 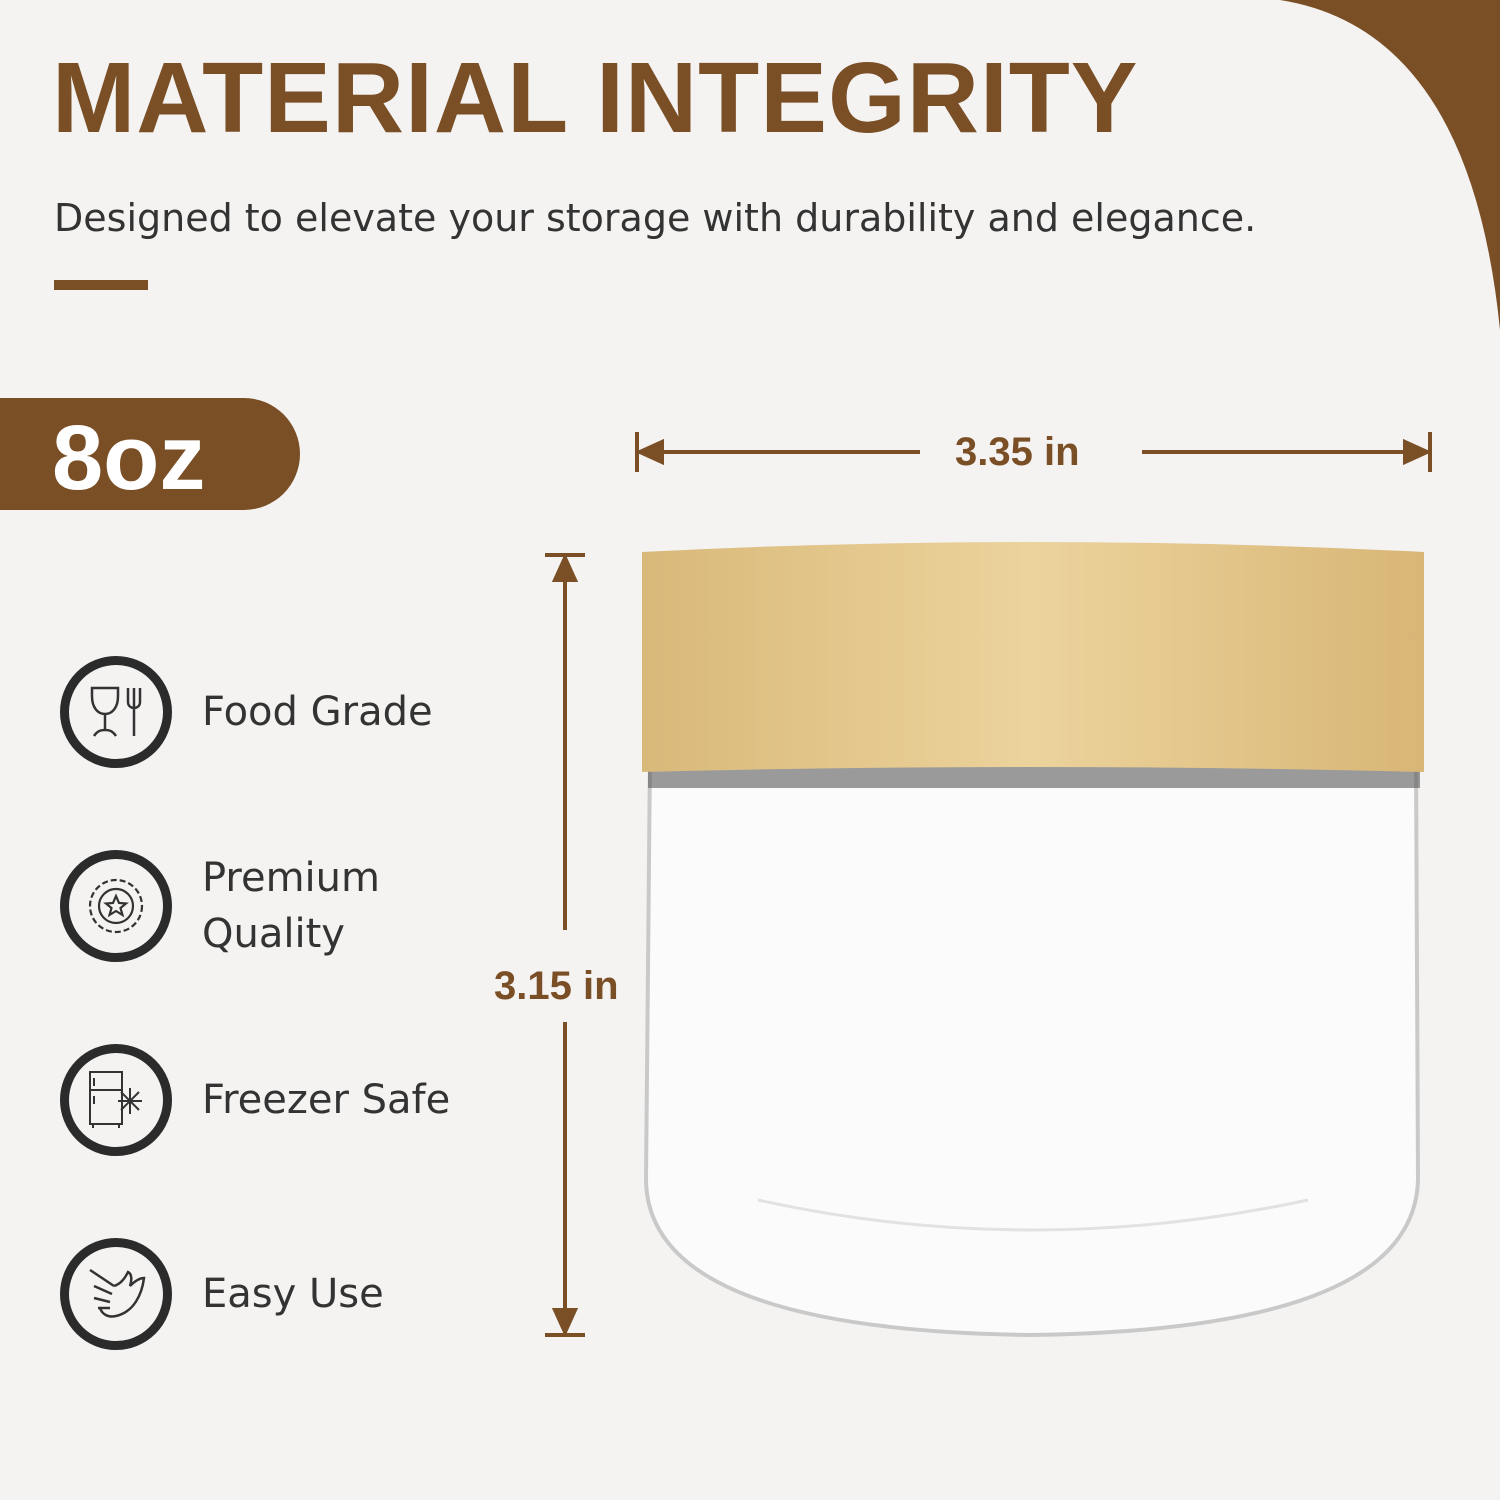 I want to click on height-label: 3.15 in, so click(x=556, y=986).